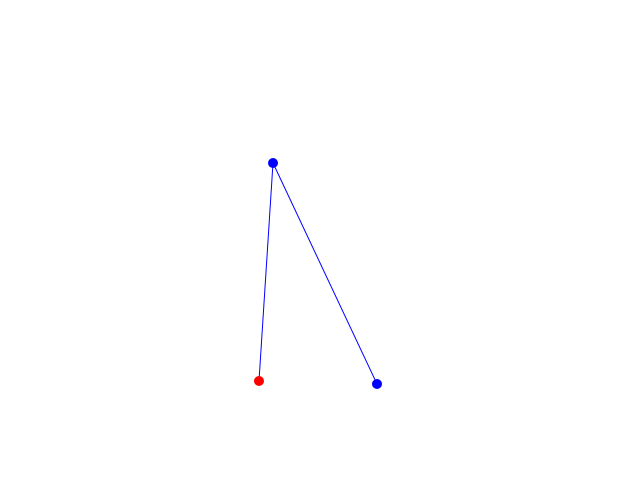 This screenshot has width=640, height=480. Describe the element at coordinates (273, 163) in the screenshot. I see `node-apex` at that location.